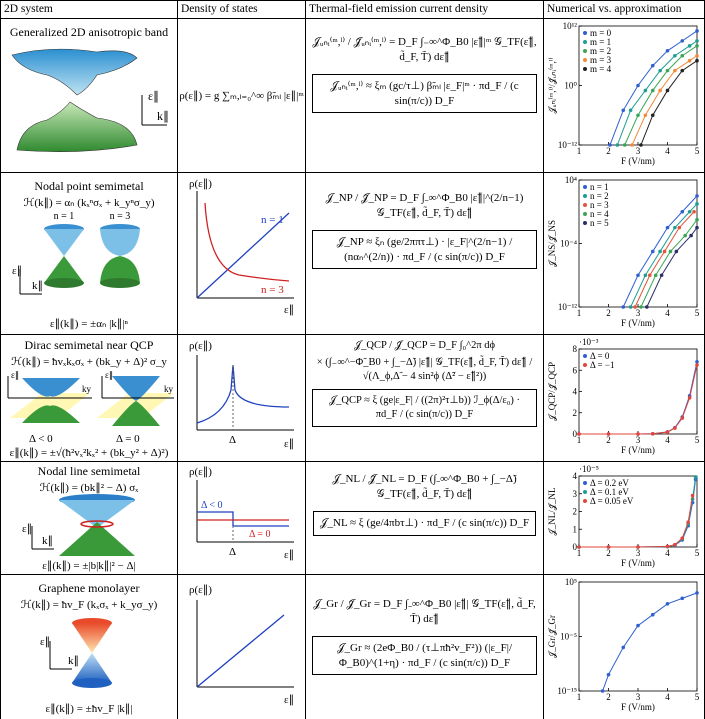  I want to click on y-axis-label: 𝒥_NS/𝒥̃_NS, so click(552, 243).